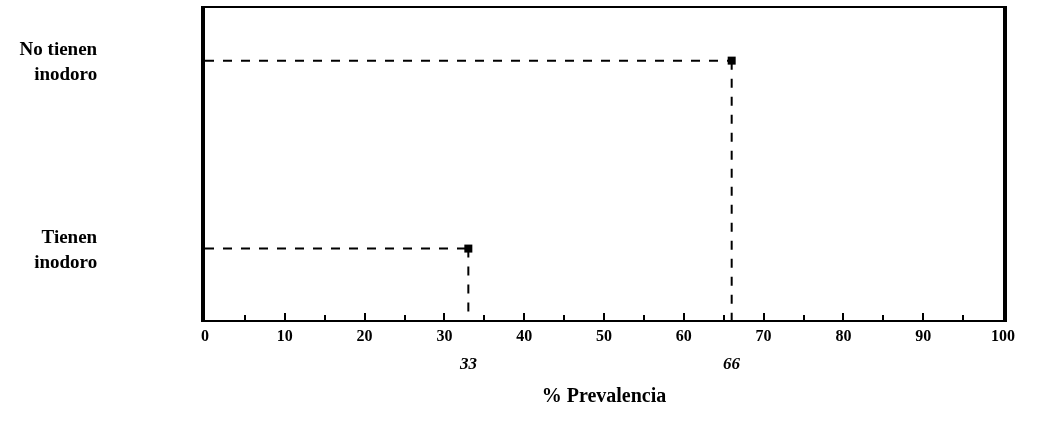  I want to click on x-tick-label: 100, so click(1003, 336).